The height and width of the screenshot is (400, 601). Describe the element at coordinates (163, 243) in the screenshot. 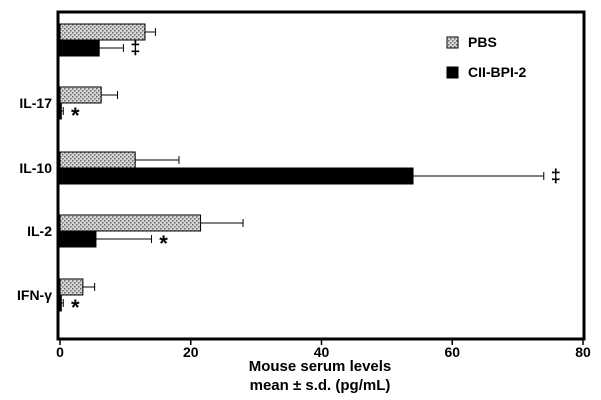

I see `significance-mark-il-2: *` at that location.